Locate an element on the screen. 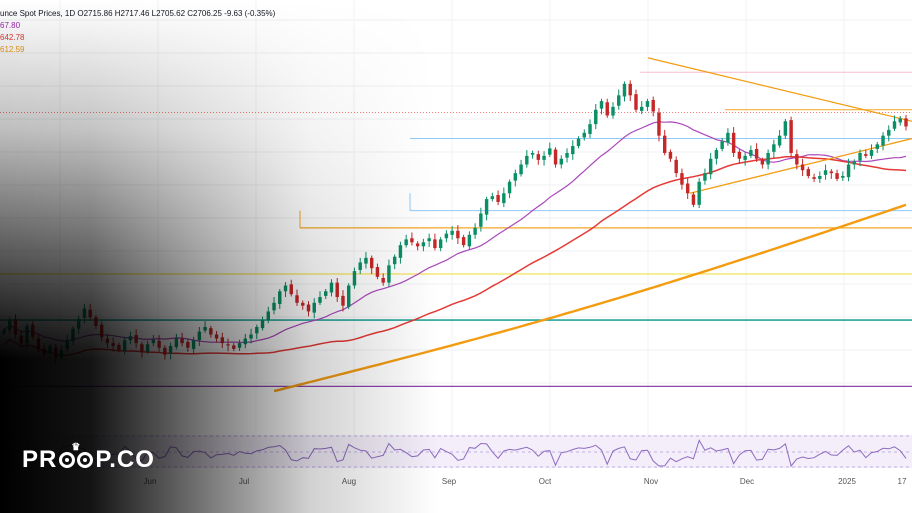  x-tick-label: Oct is located at coordinates (545, 481).